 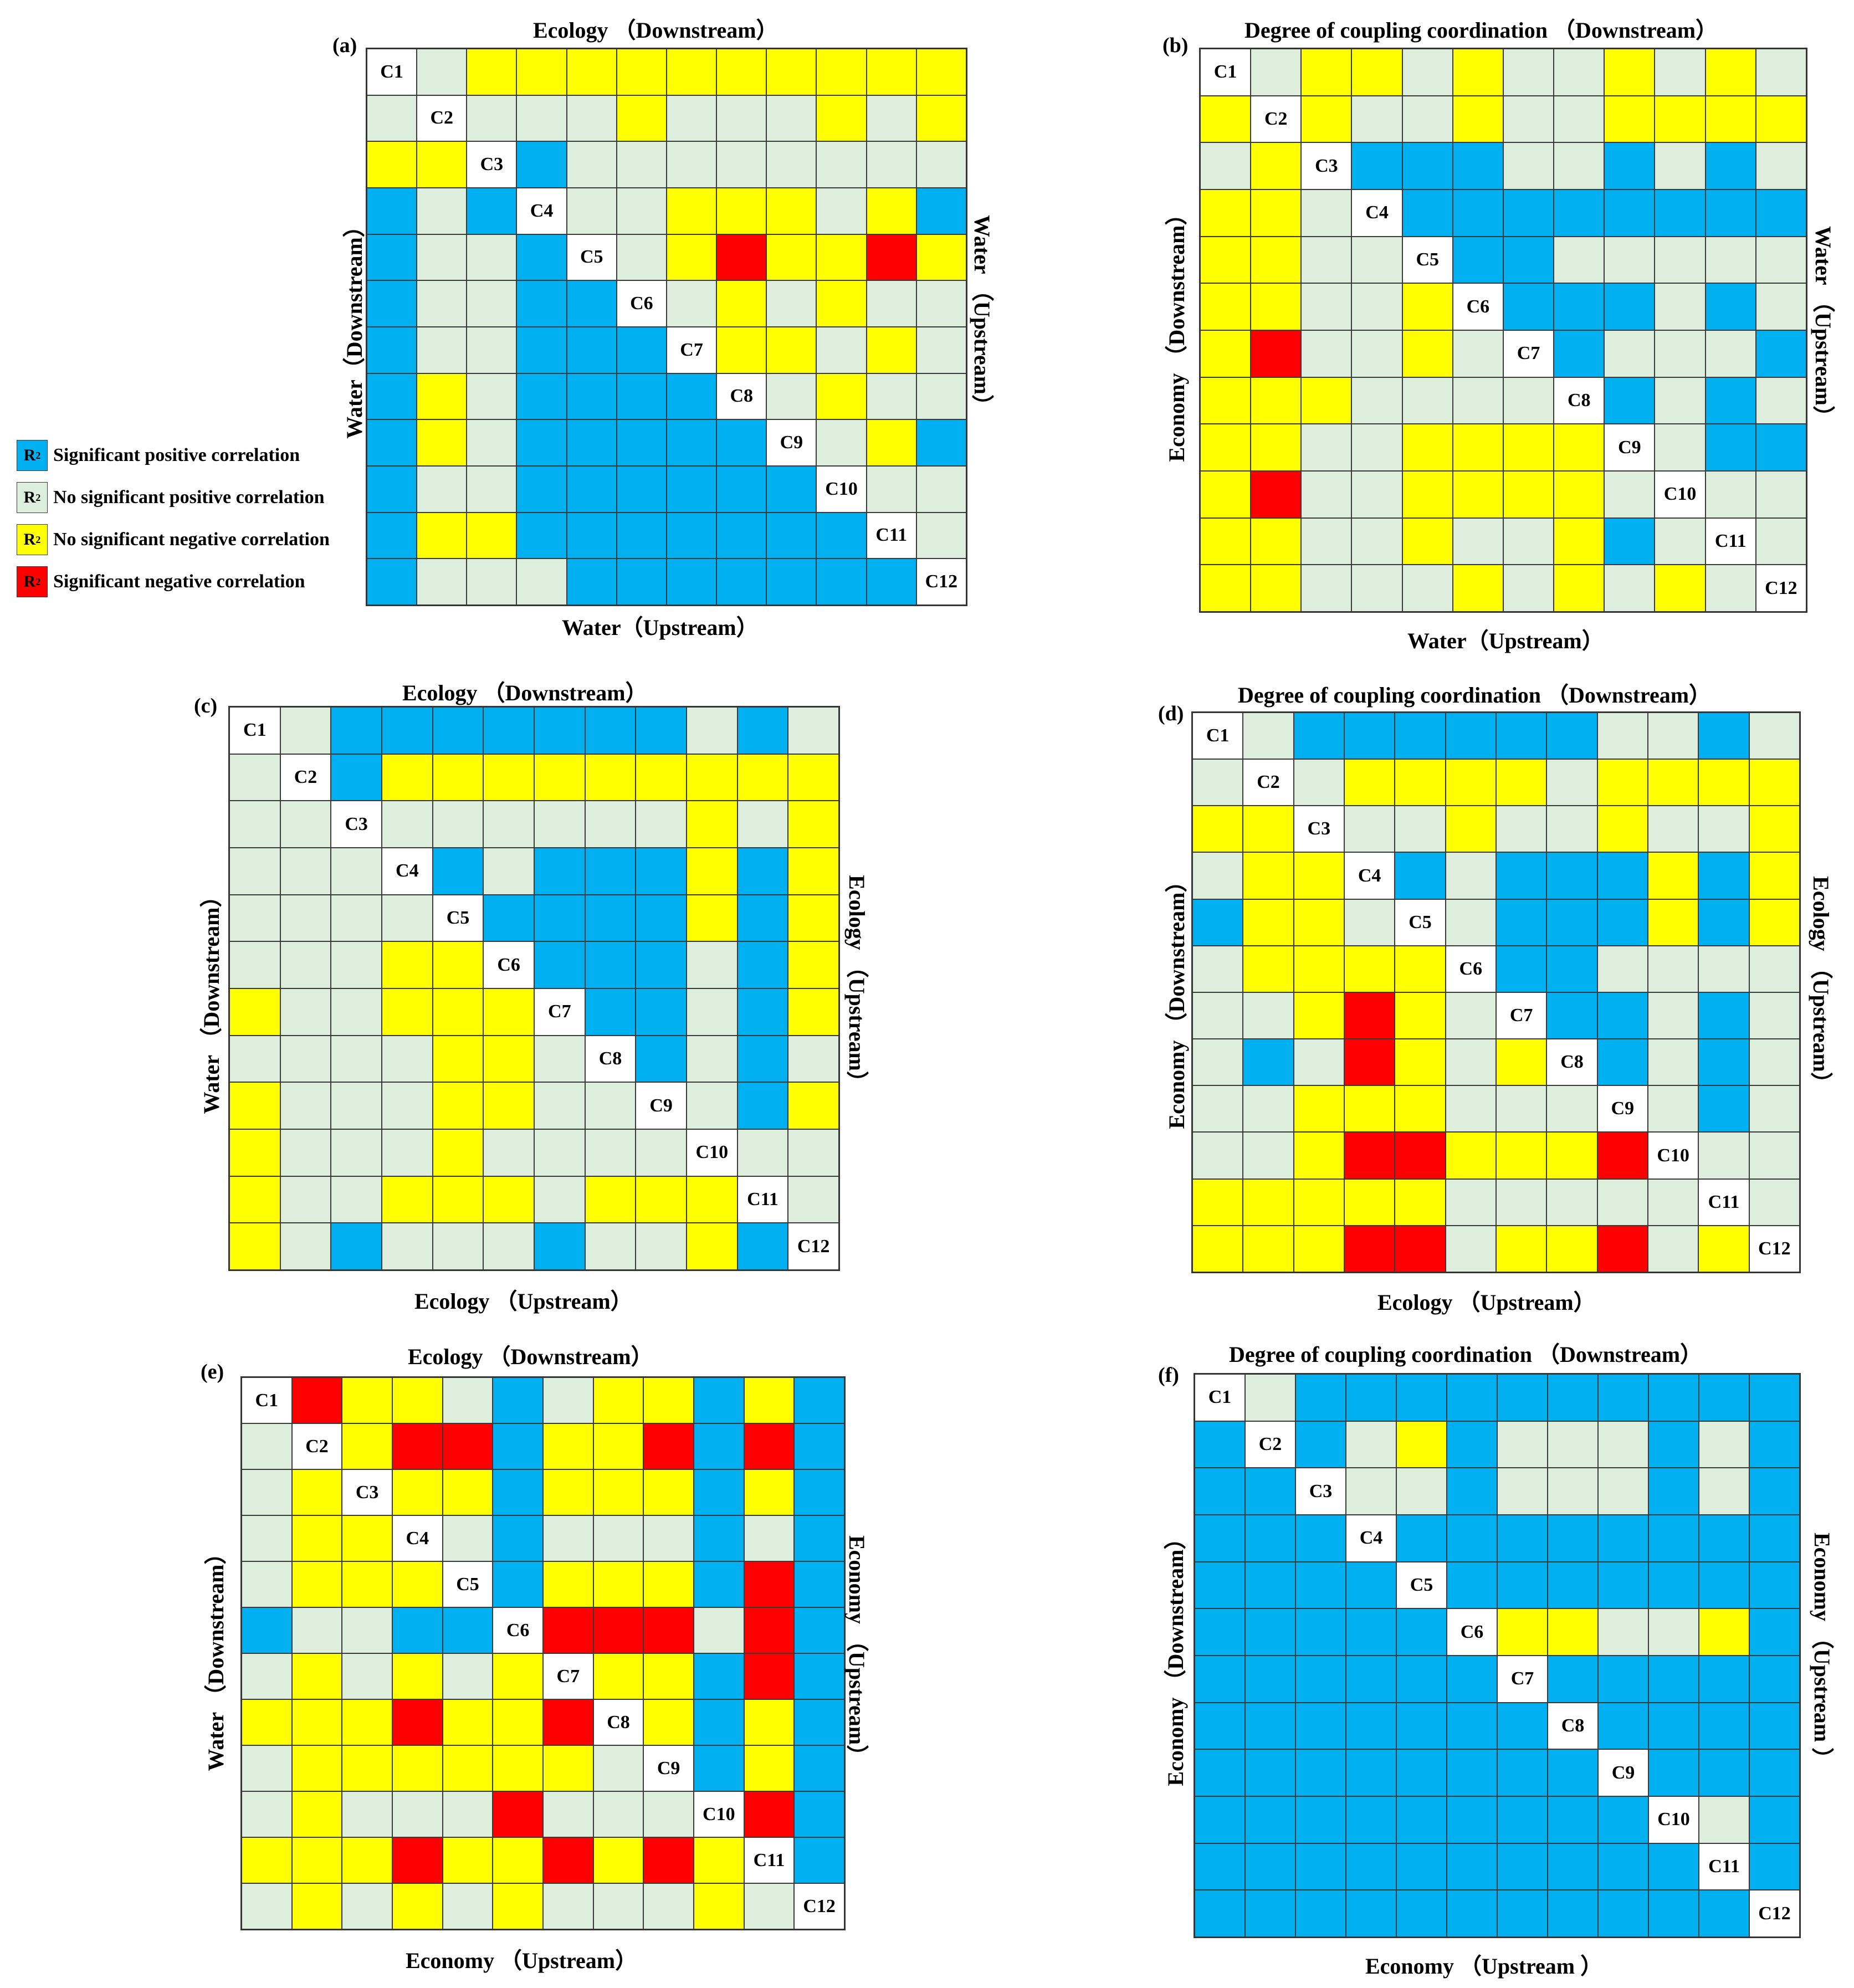 What do you see at coordinates (1673, 1819) in the screenshot?
I see `diagonal-label: C10` at bounding box center [1673, 1819].